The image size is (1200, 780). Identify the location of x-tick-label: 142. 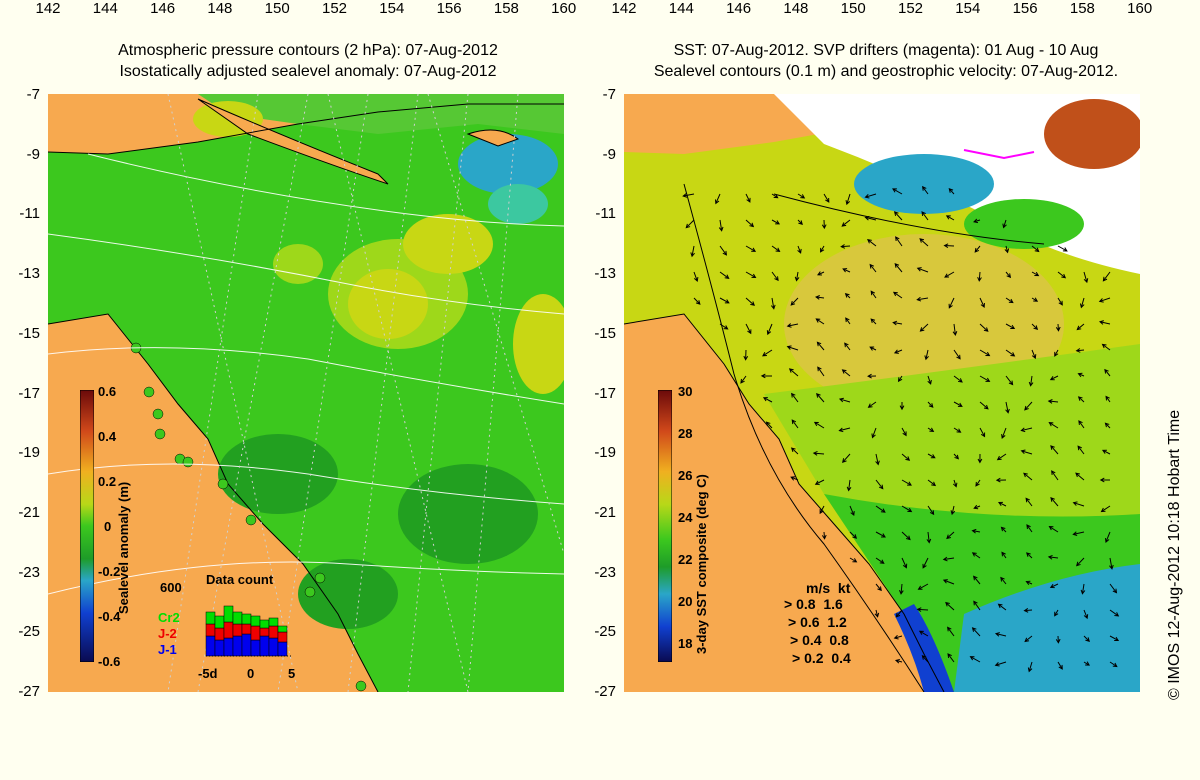
(624, 8).